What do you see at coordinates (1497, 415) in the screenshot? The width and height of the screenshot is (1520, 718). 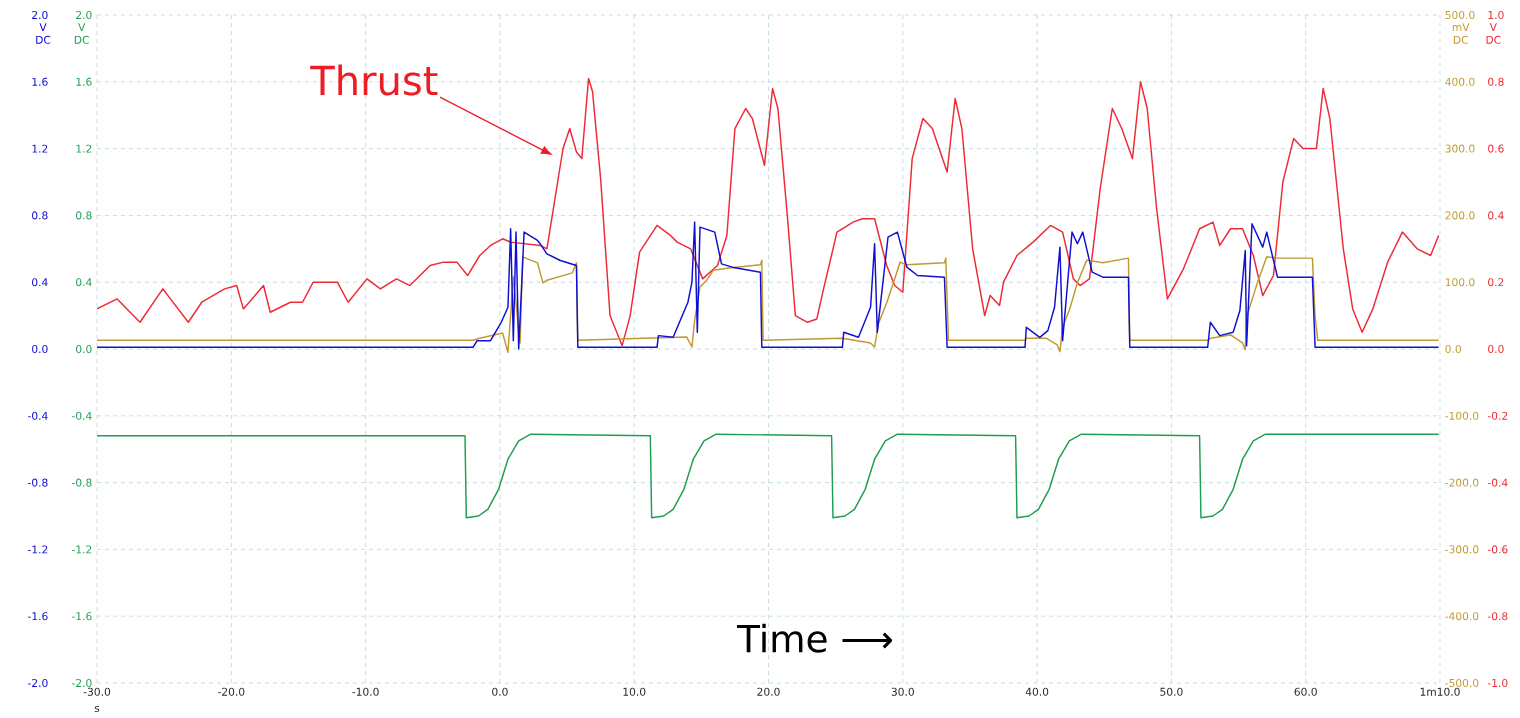 I see `y2-tick-label: -0.2` at bounding box center [1497, 415].